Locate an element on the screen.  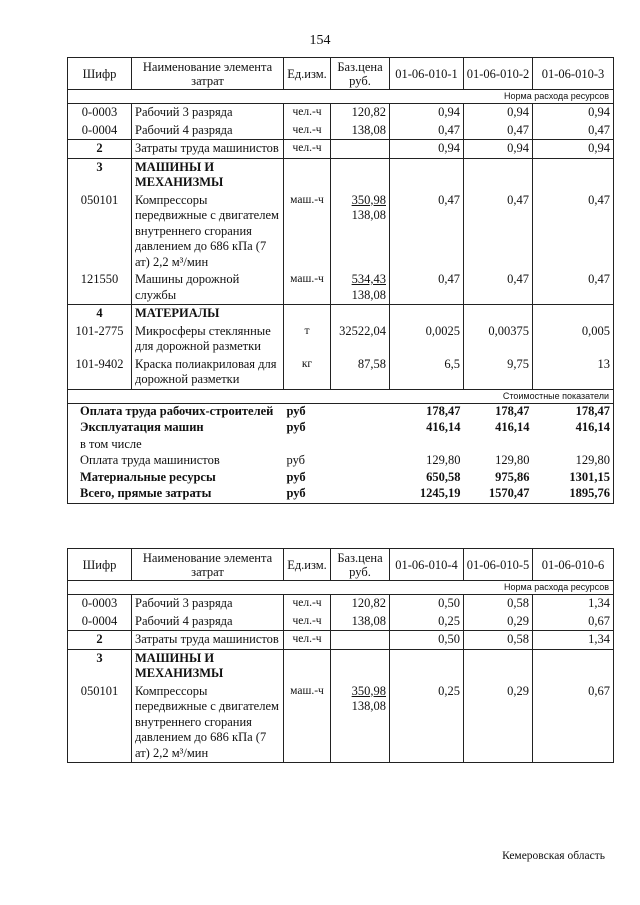
value-cell: 0,005 is located at coordinates (573, 339).